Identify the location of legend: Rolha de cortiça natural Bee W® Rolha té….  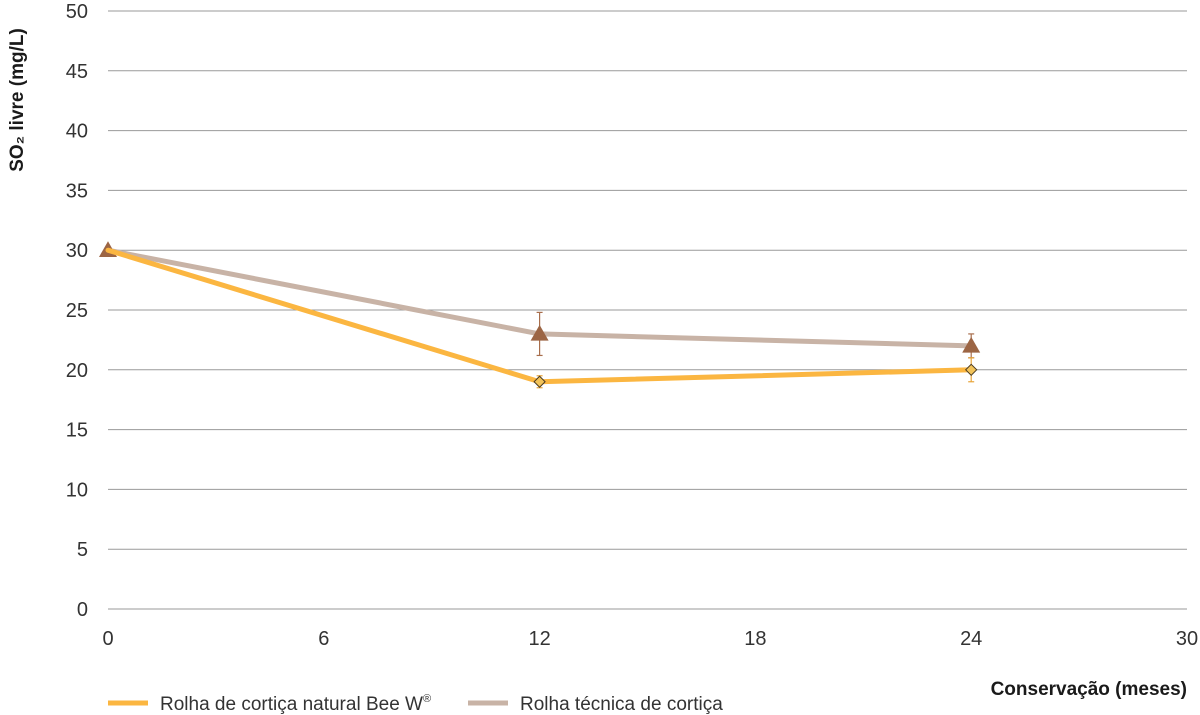
(415, 704).